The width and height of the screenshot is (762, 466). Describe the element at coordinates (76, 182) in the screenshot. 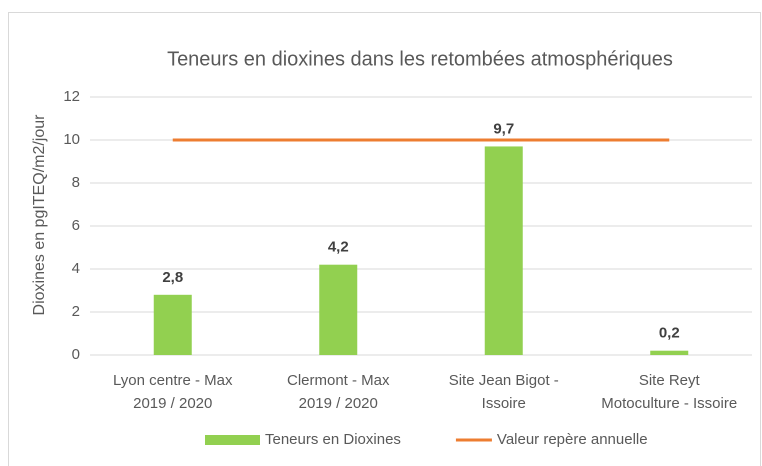

I see `y-tick-label: 8` at that location.